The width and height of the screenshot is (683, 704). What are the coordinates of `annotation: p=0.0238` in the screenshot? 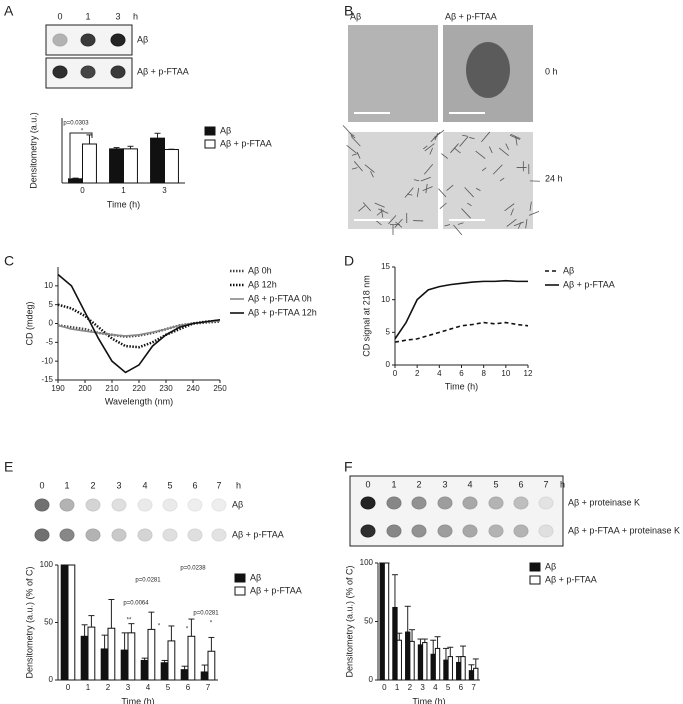 It's located at (193, 569).